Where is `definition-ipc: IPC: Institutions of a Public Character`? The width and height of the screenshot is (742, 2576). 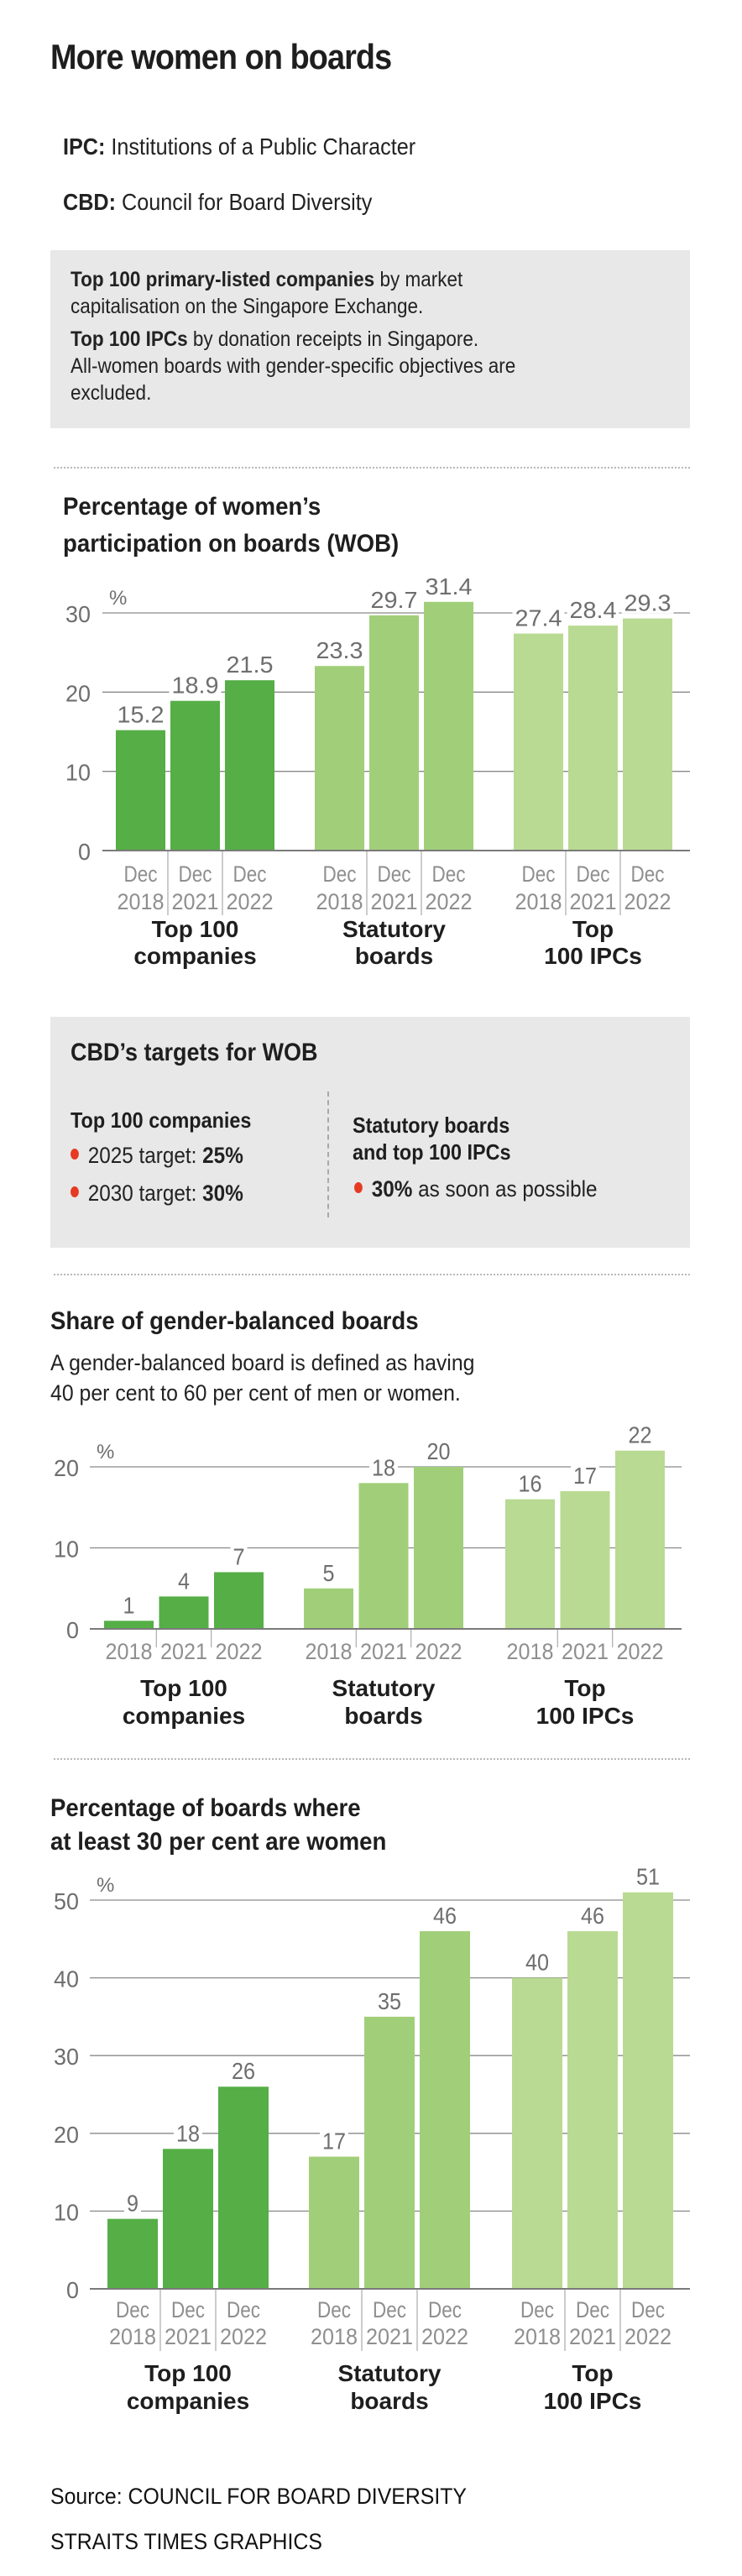 definition-ipc: IPC: Institutions of a Public Character is located at coordinates (239, 147).